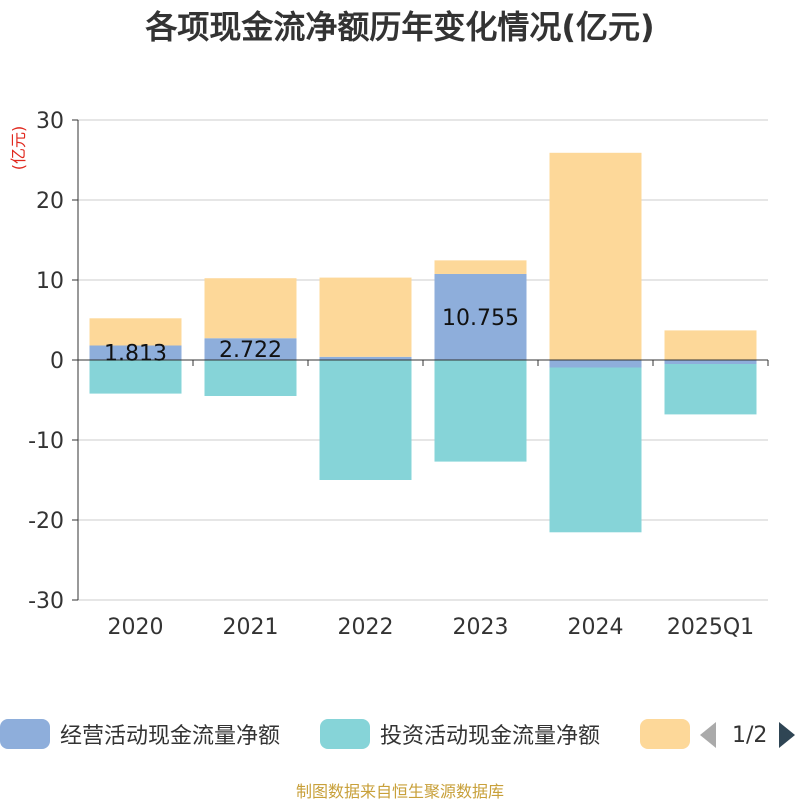  I want to click on data-label: 2.722, so click(250, 350).